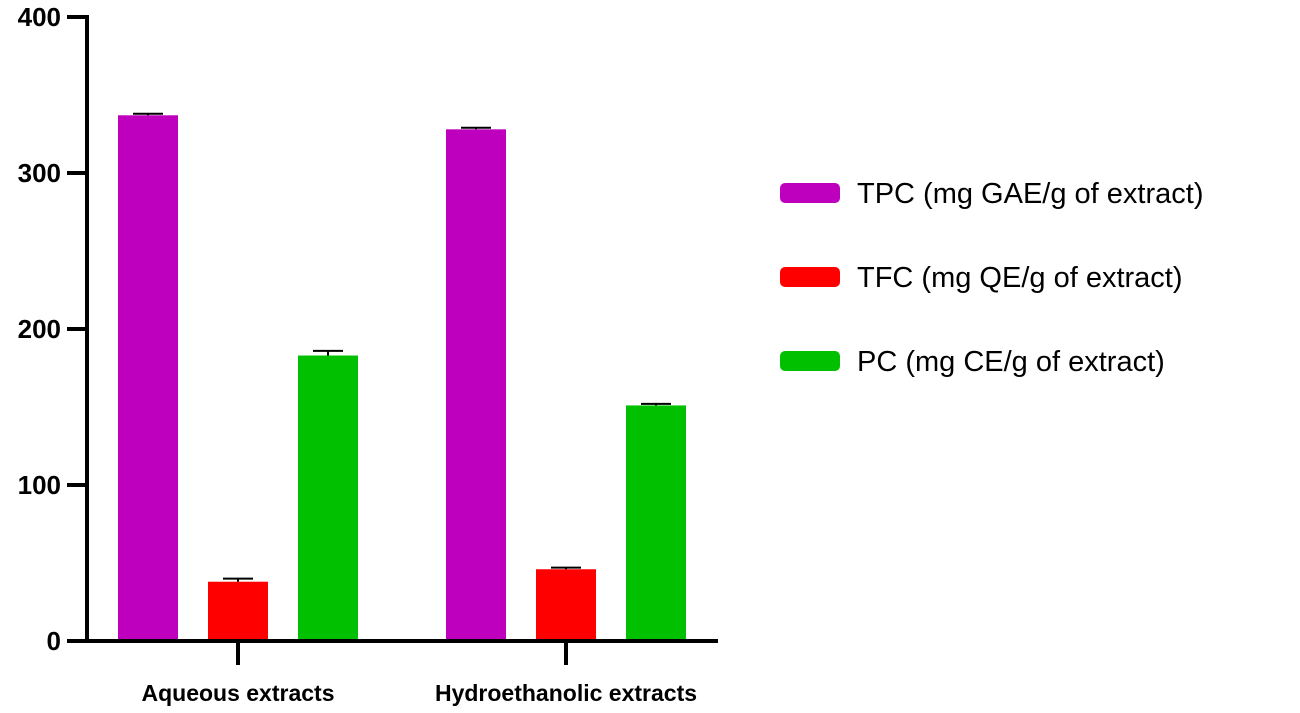 The image size is (1300, 713). What do you see at coordinates (39, 17) in the screenshot?
I see `y-tick-label-4: 400` at bounding box center [39, 17].